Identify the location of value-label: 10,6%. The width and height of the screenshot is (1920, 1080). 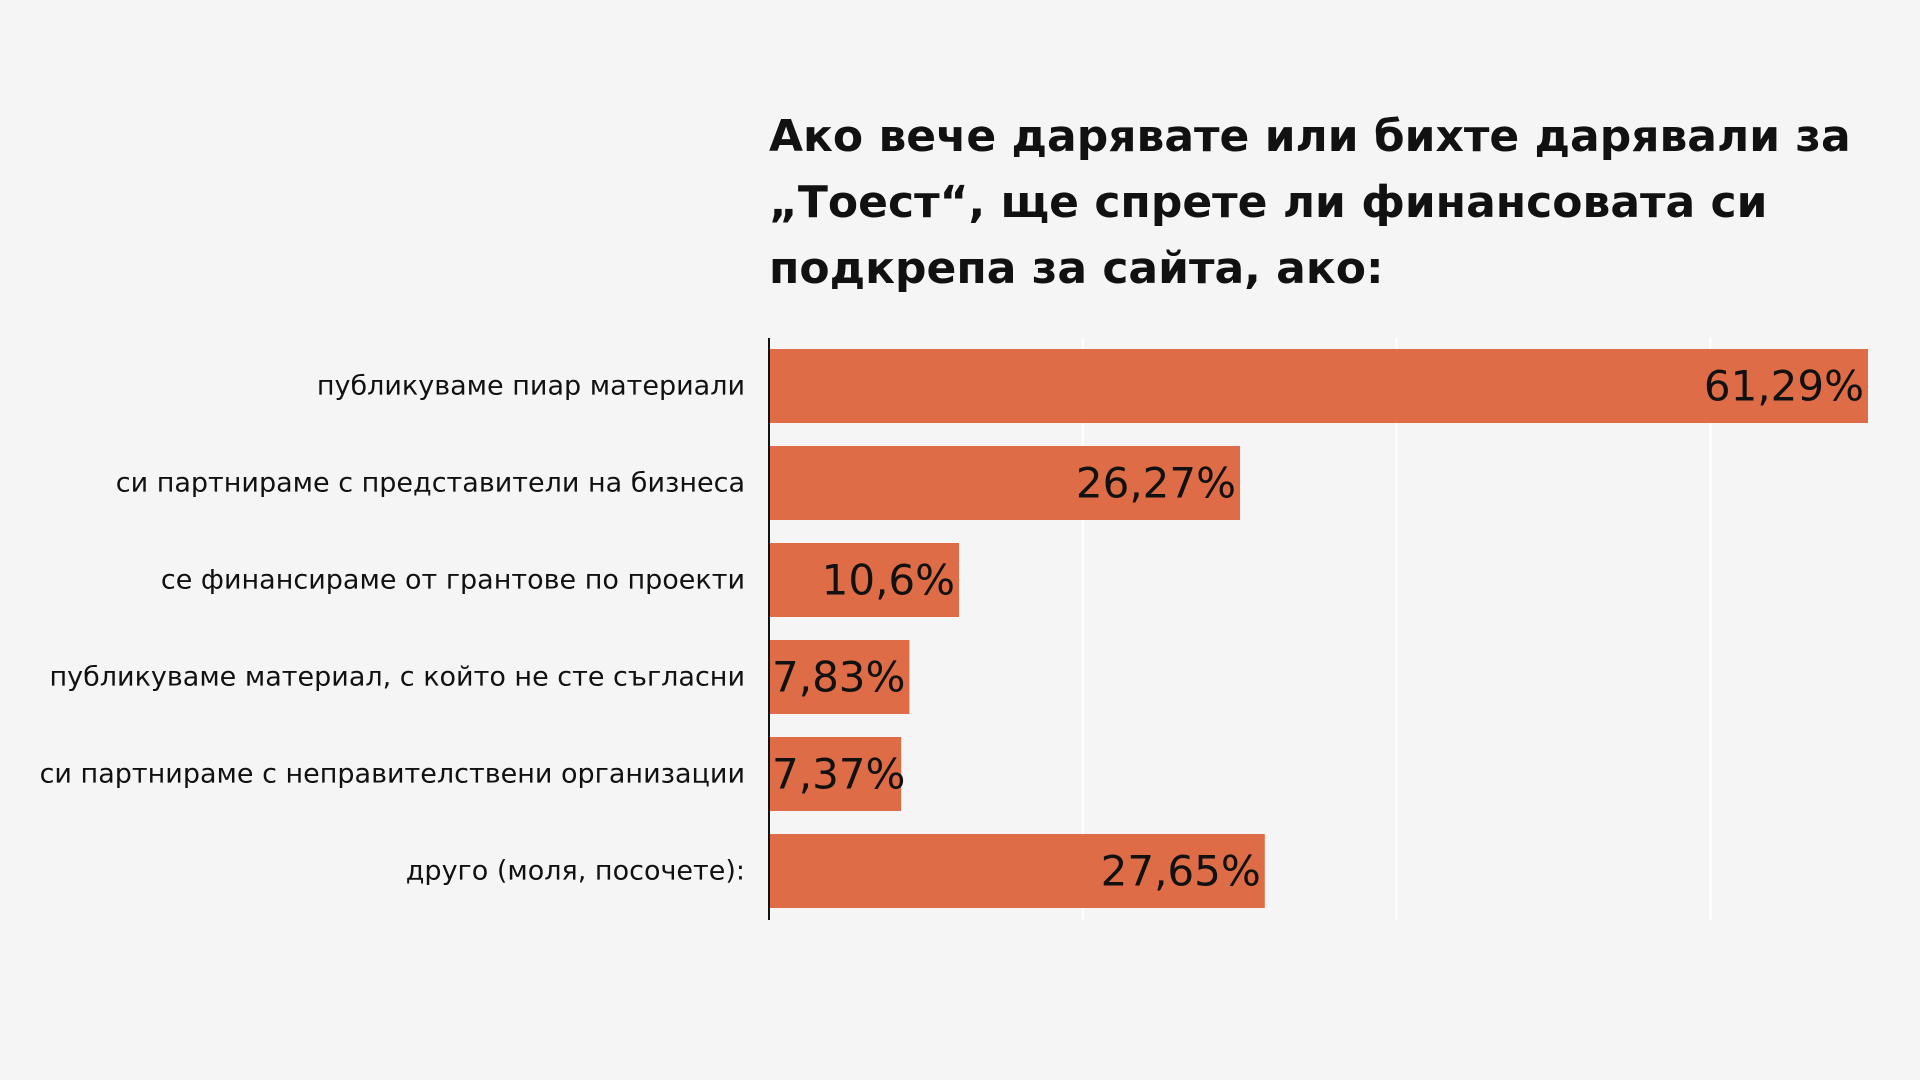
(888, 580).